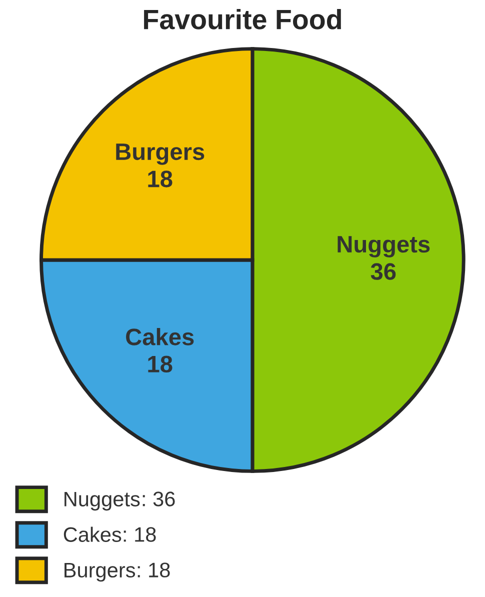 The width and height of the screenshot is (485, 597). Describe the element at coordinates (100, 572) in the screenshot. I see `legend-label: Burgers` at that location.